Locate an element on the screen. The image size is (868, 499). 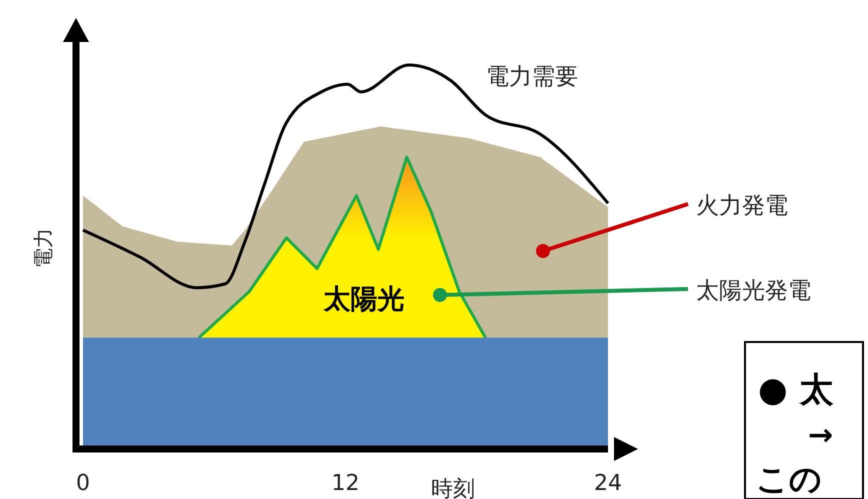
annotation: 太陽光 is located at coordinates (363, 299).